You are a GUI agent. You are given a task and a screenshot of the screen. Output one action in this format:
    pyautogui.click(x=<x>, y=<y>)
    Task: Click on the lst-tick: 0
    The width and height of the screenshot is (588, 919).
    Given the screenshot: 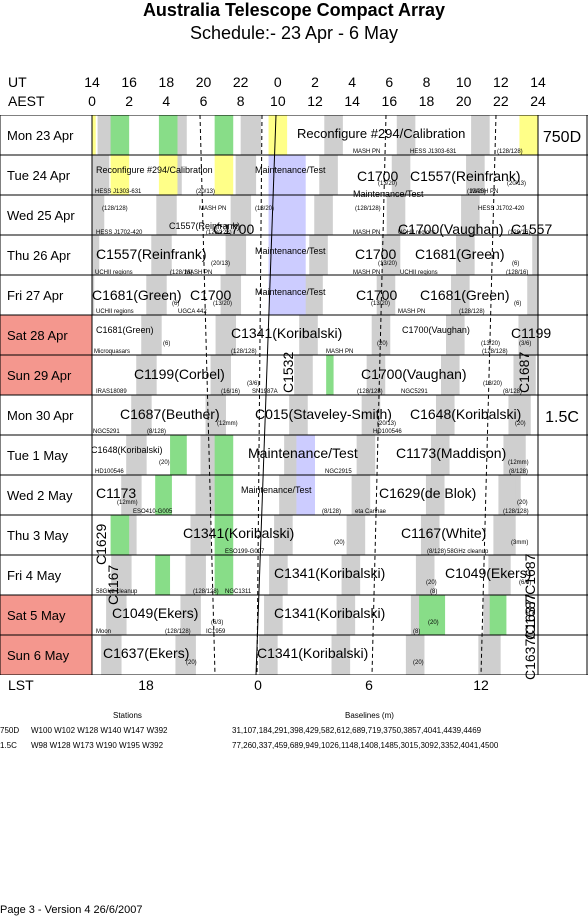 What is the action you would take?
    pyautogui.click(x=258, y=685)
    